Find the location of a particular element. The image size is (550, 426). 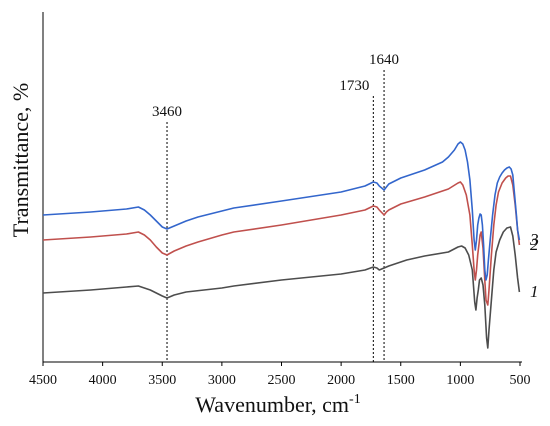

x-axis-title: Wavenumber, cm-1 is located at coordinates (277, 404).